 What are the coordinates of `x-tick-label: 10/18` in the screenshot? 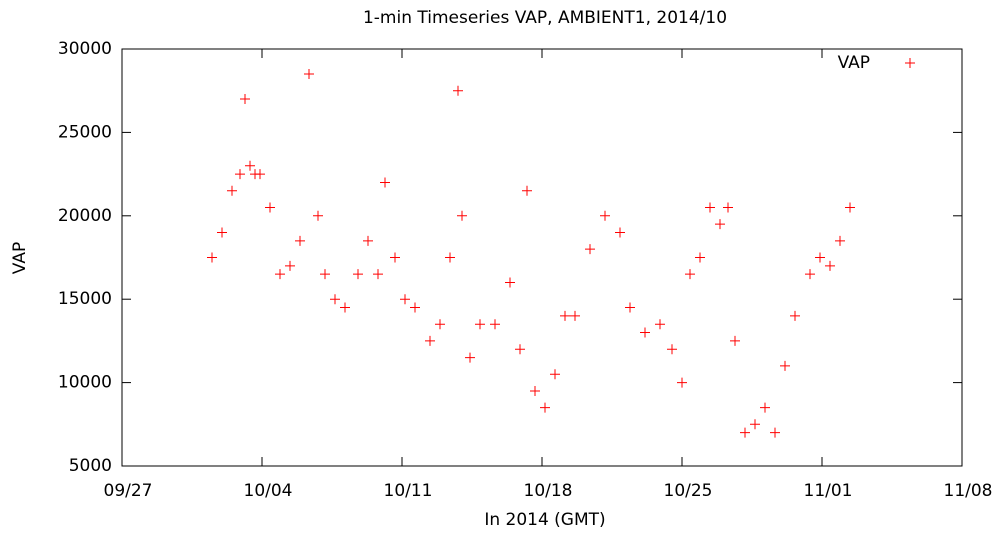 It's located at (548, 491).